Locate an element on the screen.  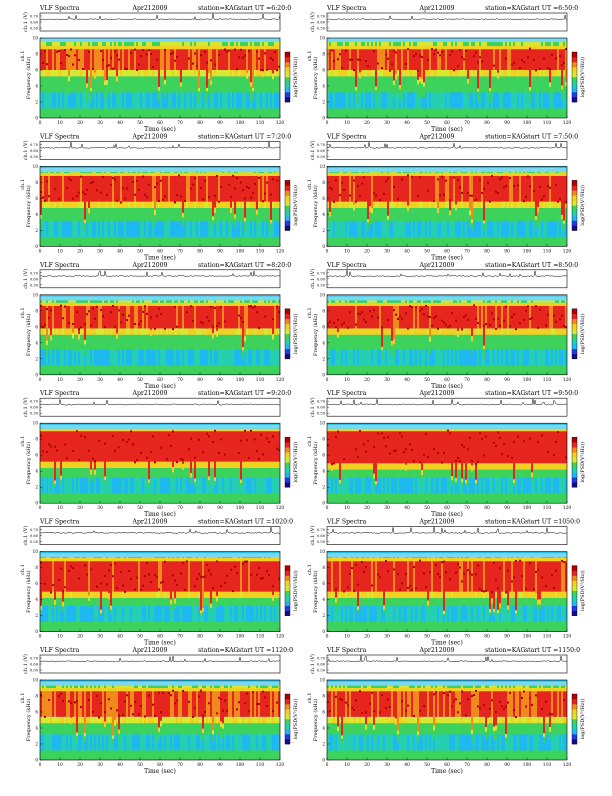
freq-tick-label: 0 is located at coordinates (36, 374).